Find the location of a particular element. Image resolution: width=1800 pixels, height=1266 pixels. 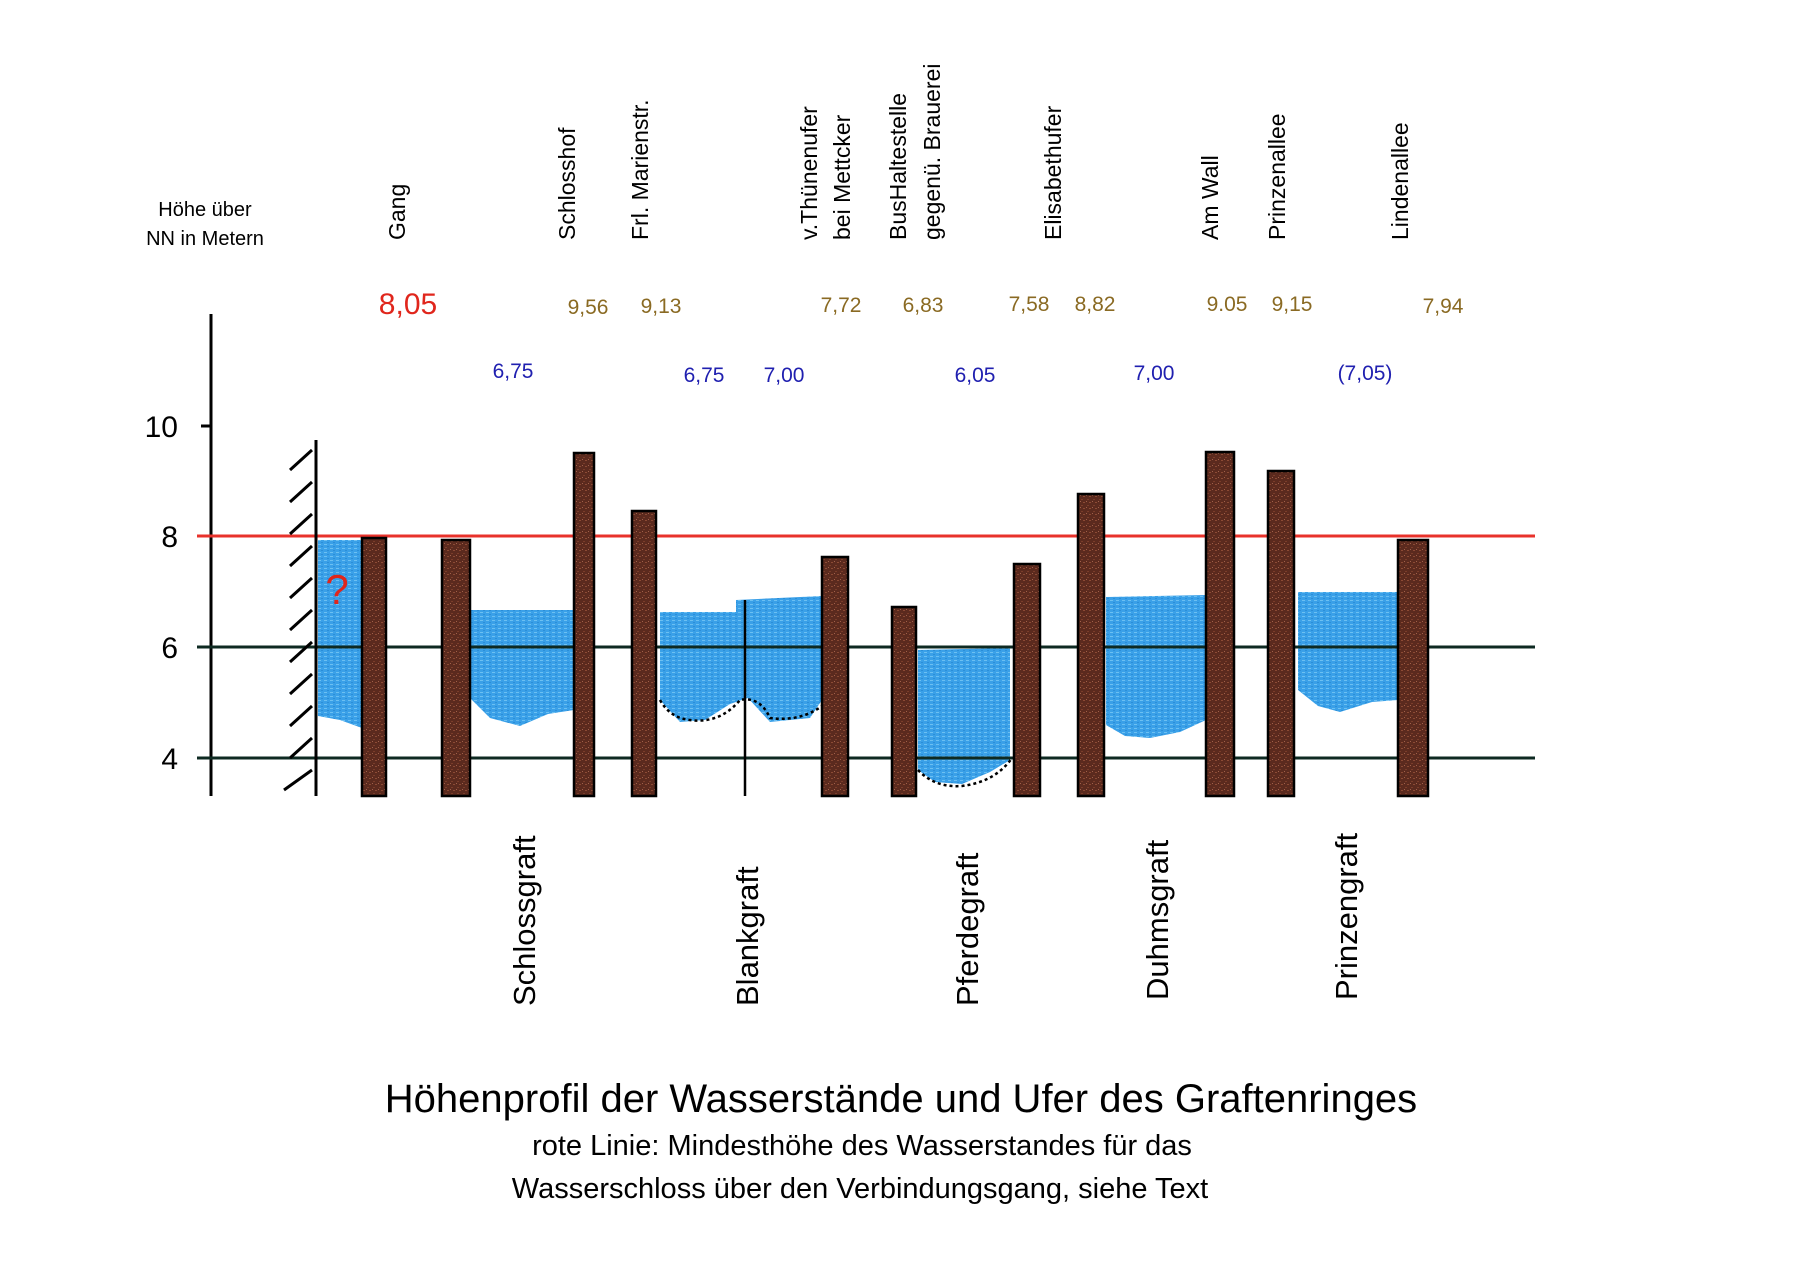

bank-pillar-am-wall is located at coordinates (1220, 624).